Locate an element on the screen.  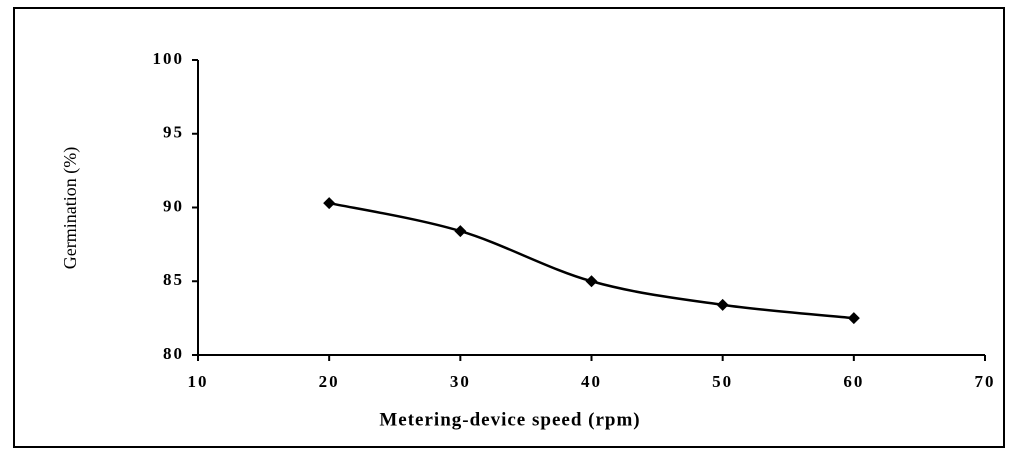
x-tick-label: 40 is located at coordinates (591, 381).